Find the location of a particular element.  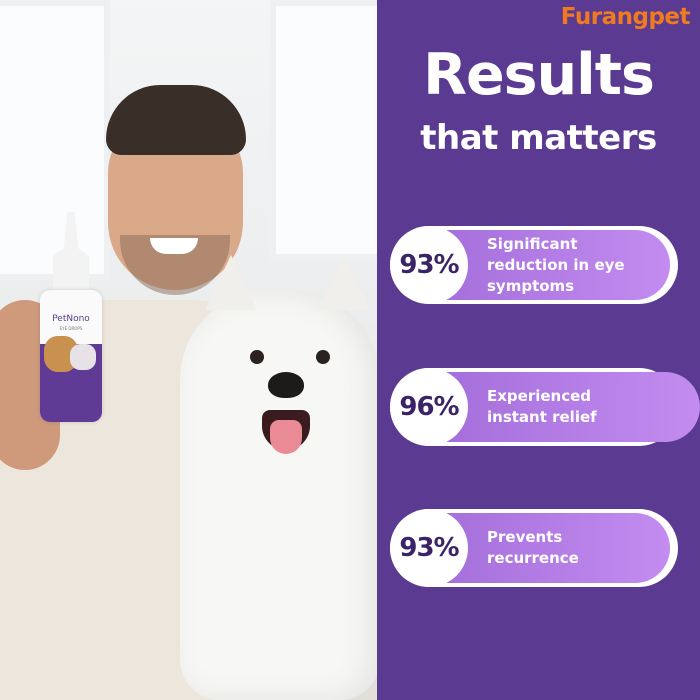

stat-label: Prevents recurrence is located at coordinates (533, 547).